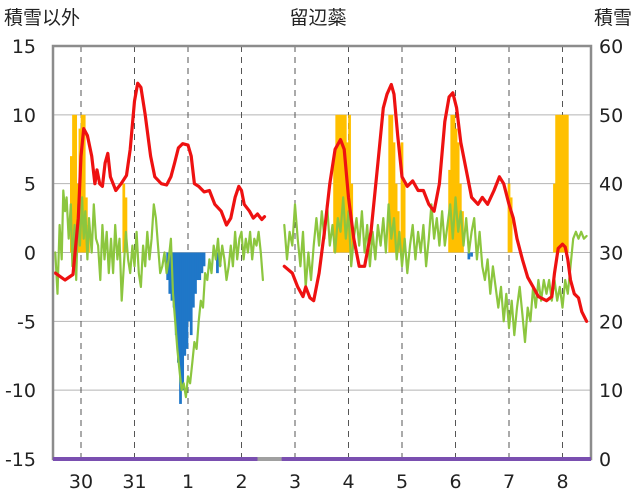 This screenshot has height=501, width=636. What do you see at coordinates (402, 482) in the screenshot?
I see `x-tick-label: 5` at bounding box center [402, 482].